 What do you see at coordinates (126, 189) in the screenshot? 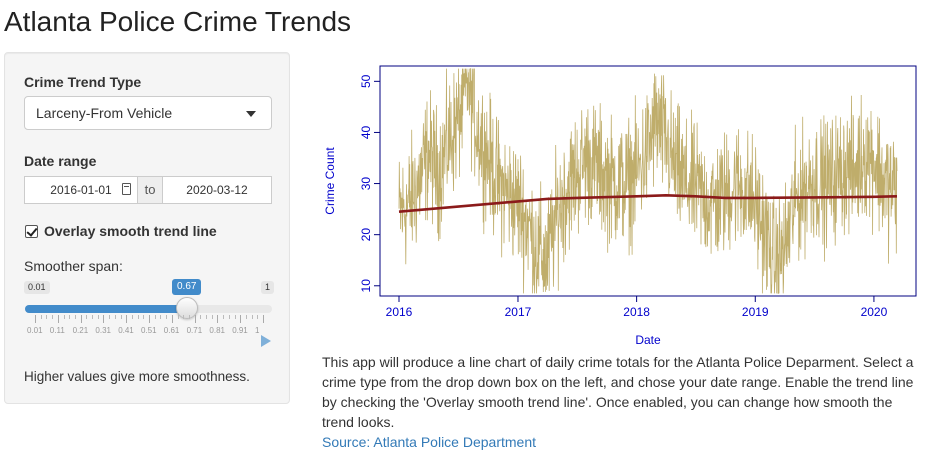
I see `calendar-icon` at bounding box center [126, 189].